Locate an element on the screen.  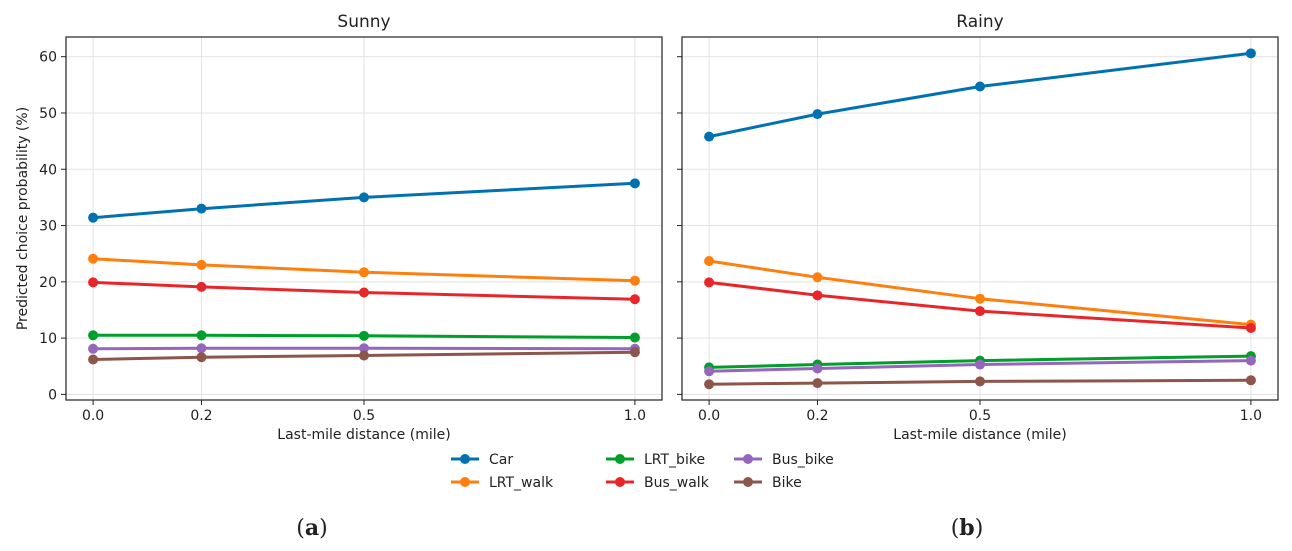
legend-label-lrt-walk: LRT_walk is located at coordinates (521, 483).